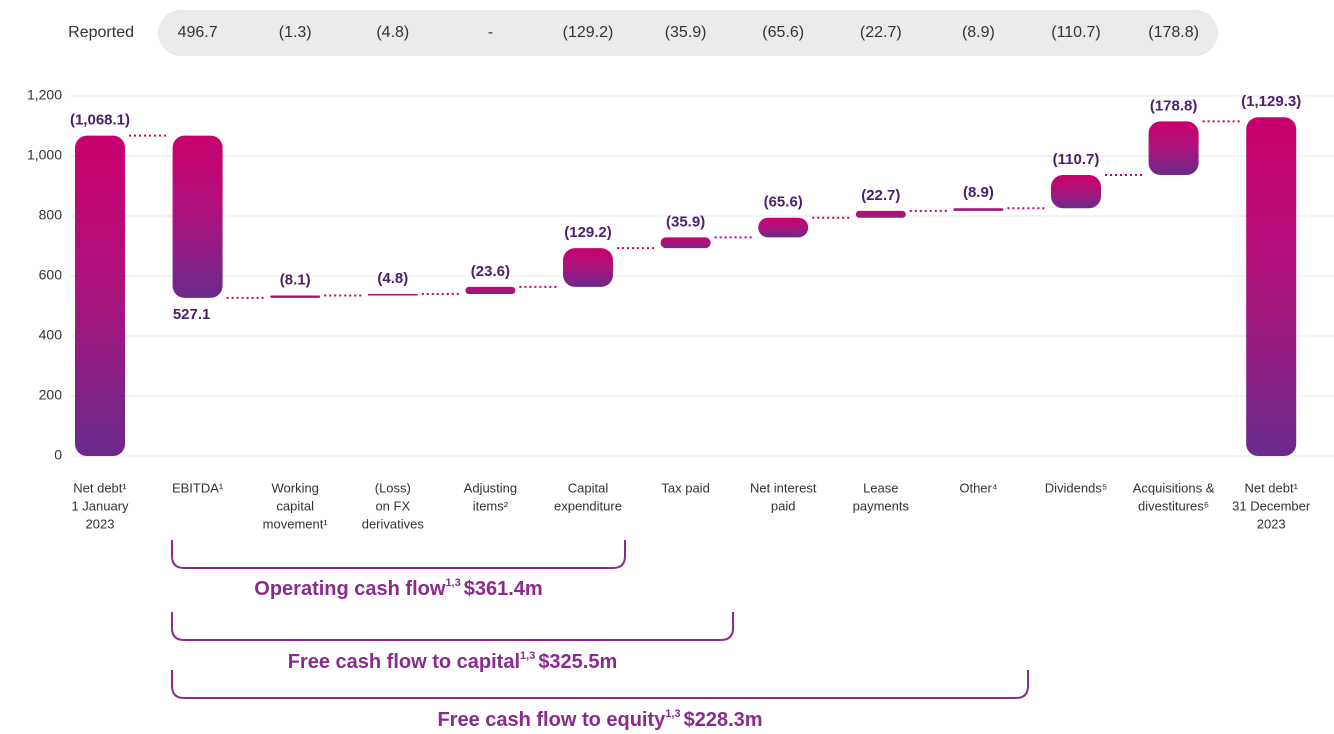 Image resolution: width=1334 pixels, height=734 pixels. Describe the element at coordinates (295, 505) in the screenshot. I see `x-tick-label: capital` at that location.